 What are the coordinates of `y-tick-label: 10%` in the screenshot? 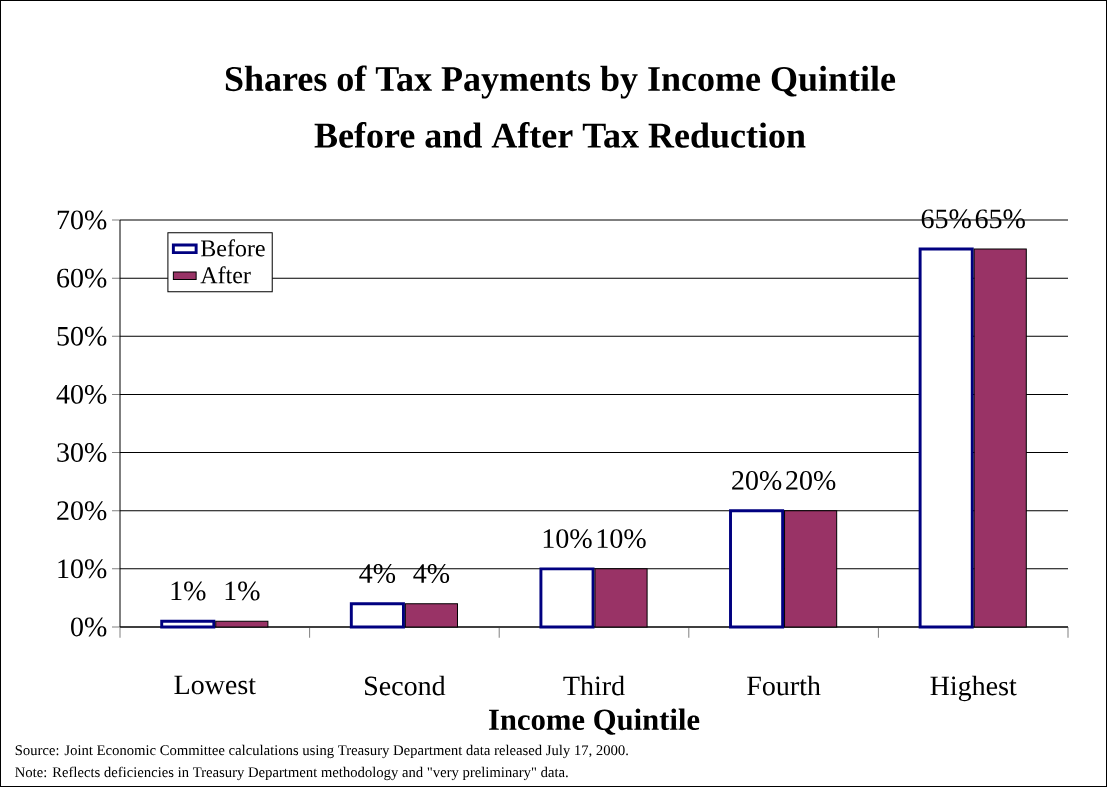 It's located at (82, 569).